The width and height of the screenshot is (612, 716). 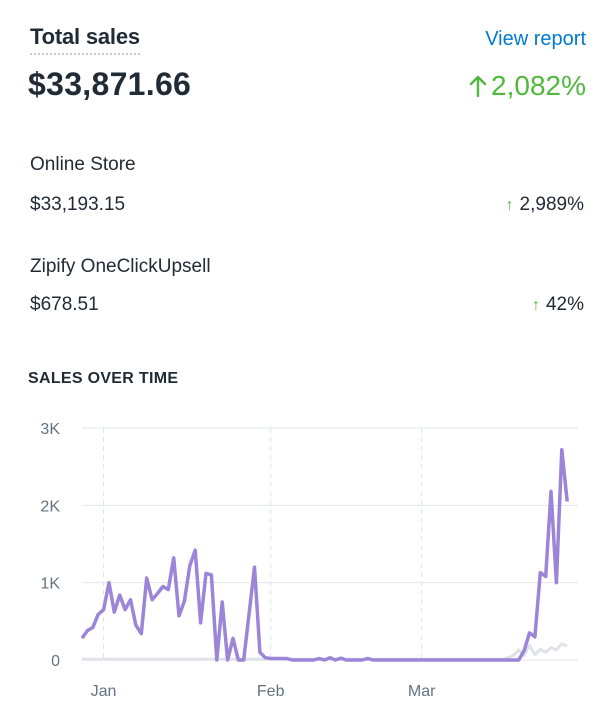 What do you see at coordinates (110, 84) in the screenshot?
I see `total-sales-amount: $33,871.66` at bounding box center [110, 84].